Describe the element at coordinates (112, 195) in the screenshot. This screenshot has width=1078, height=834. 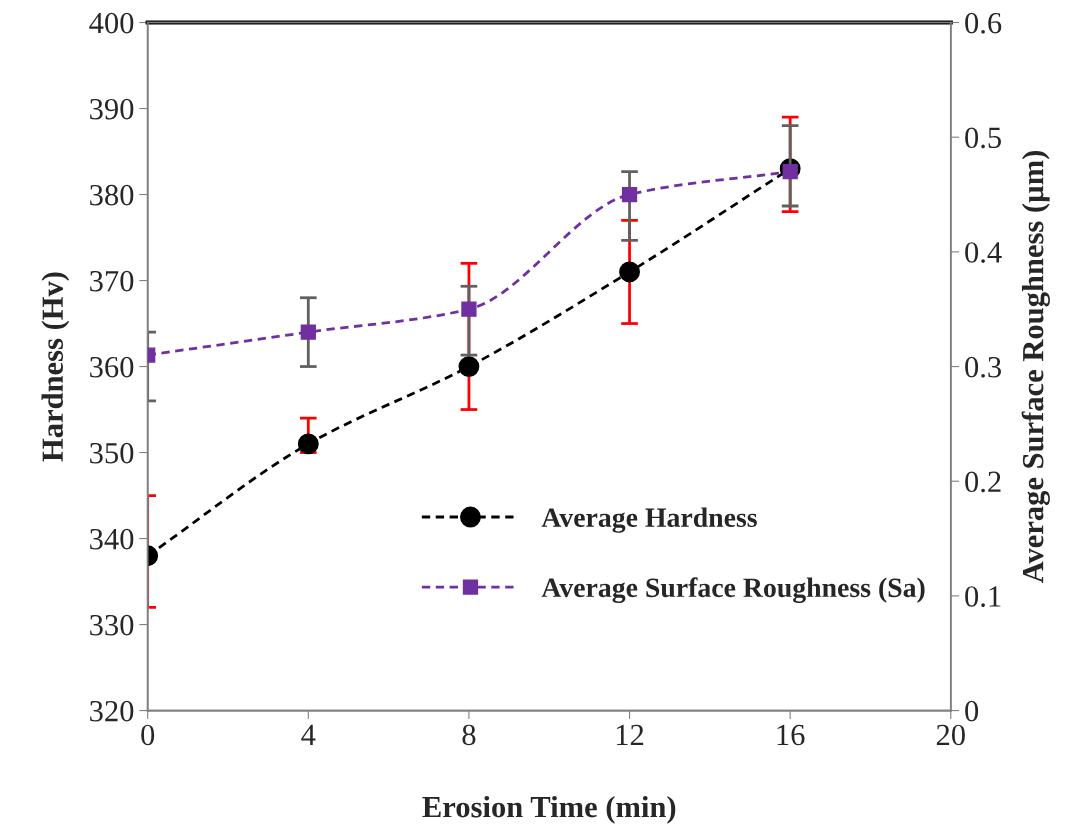
I see `y-tick-label: 380` at that location.